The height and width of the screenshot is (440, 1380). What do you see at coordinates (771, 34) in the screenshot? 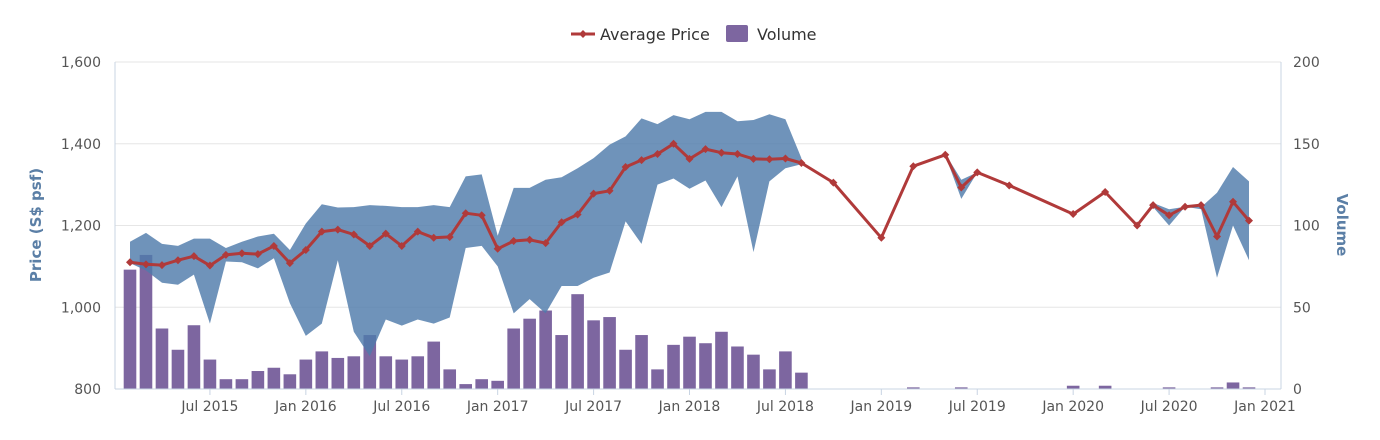
I see `legend-item-volume: Volume` at bounding box center [771, 34].